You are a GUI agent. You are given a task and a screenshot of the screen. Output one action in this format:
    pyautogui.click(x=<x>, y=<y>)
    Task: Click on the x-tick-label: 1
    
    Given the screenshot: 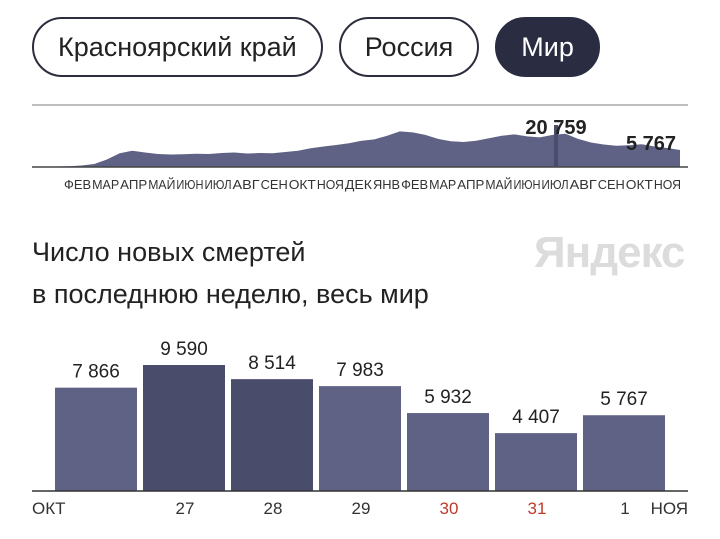 What is the action you would take?
    pyautogui.click(x=624, y=508)
    